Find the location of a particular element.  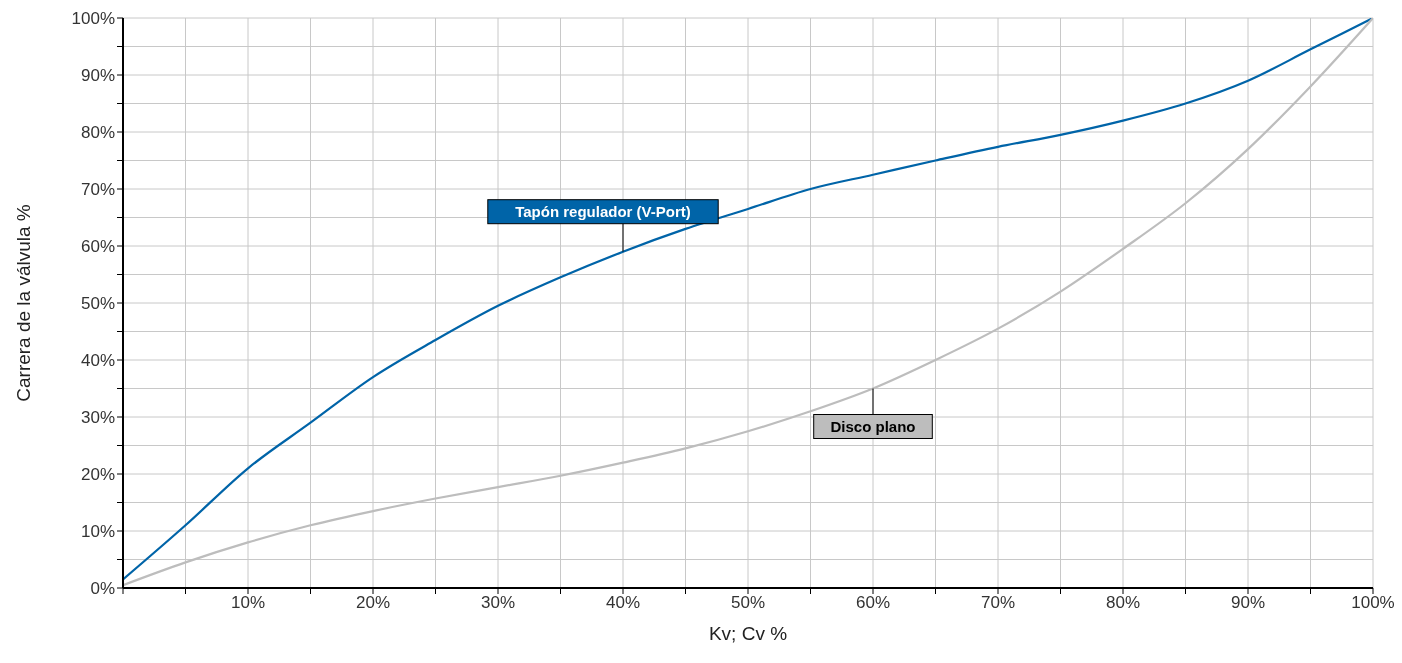

x-tick-label: 90% is located at coordinates (1248, 603).